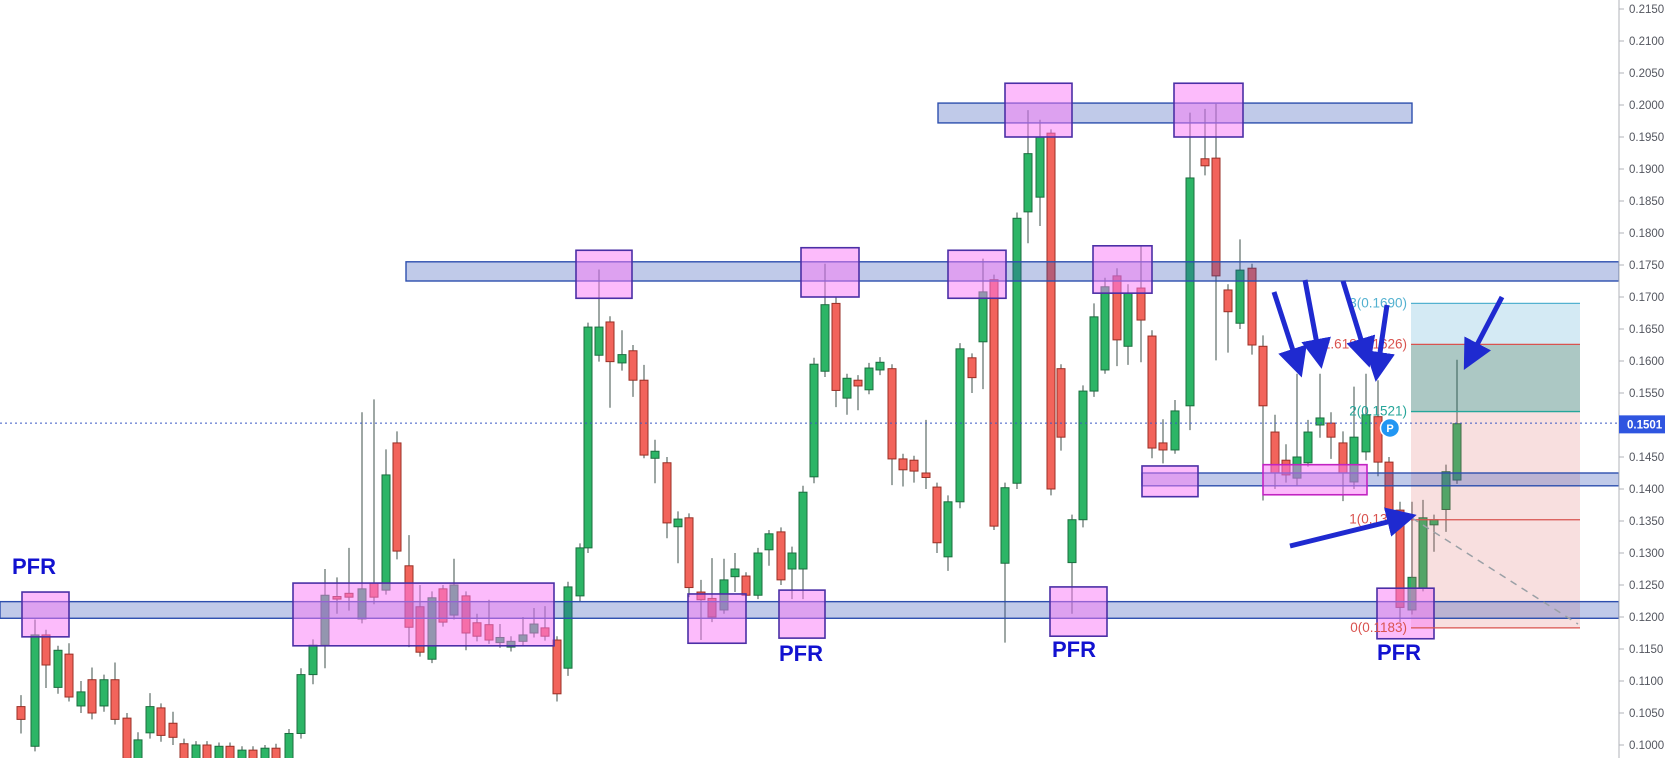 This screenshot has height=758, width=1665. What do you see at coordinates (1646, 170) in the screenshot?
I see `price-axis-tick-label: 0.1900` at bounding box center [1646, 170].